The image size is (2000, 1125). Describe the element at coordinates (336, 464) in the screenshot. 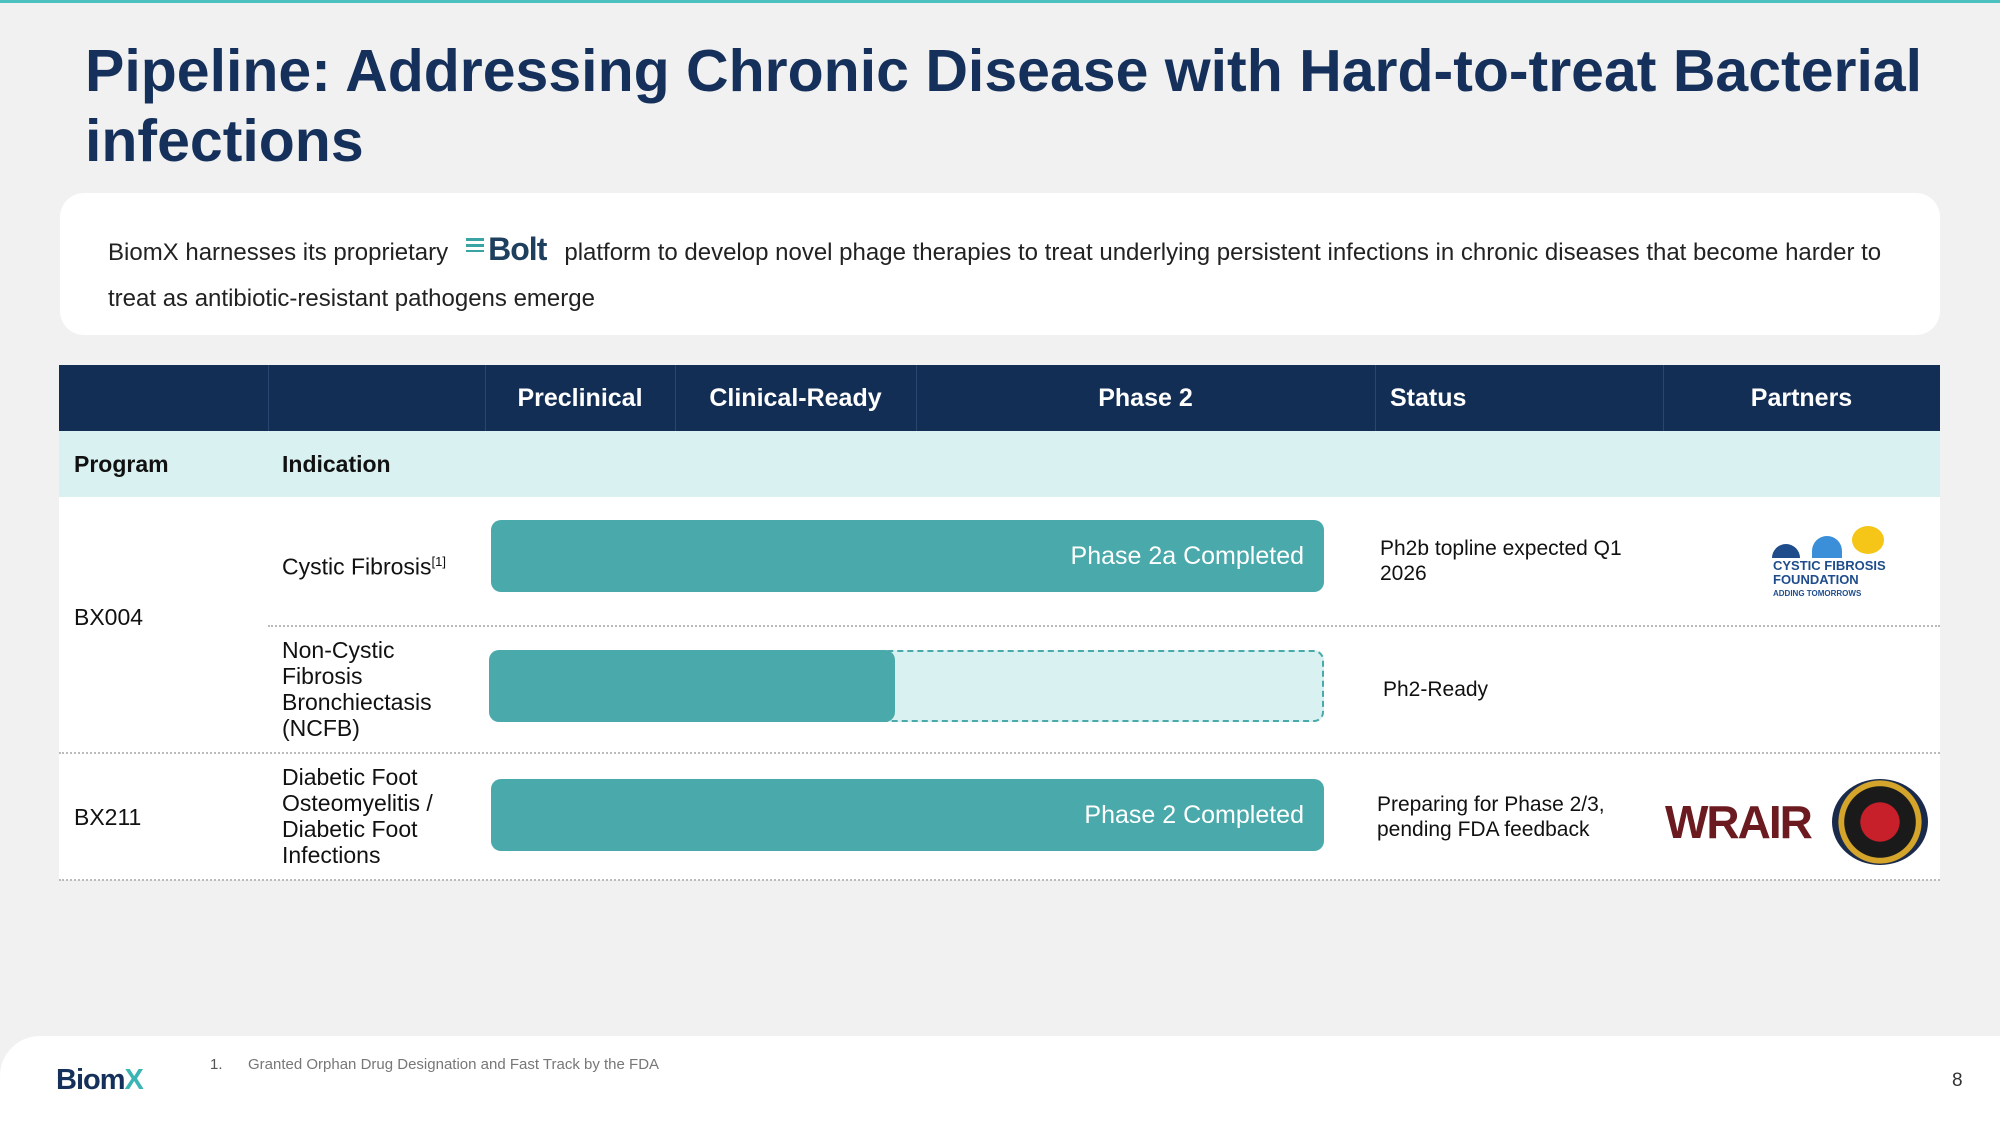

I see `subheader-cell: Indication` at that location.